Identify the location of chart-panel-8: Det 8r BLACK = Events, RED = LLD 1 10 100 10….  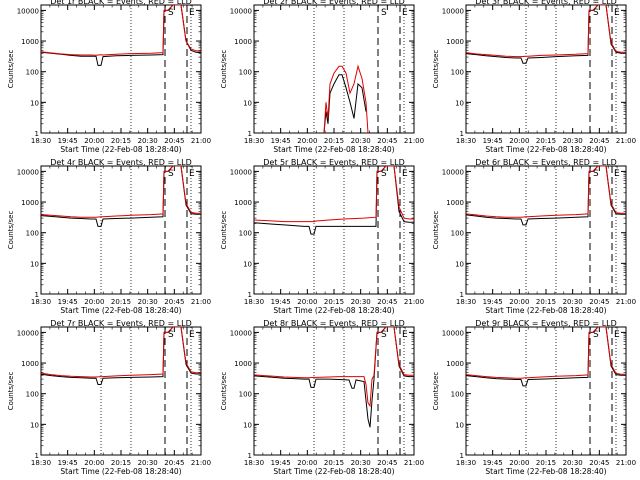
(322, 397).